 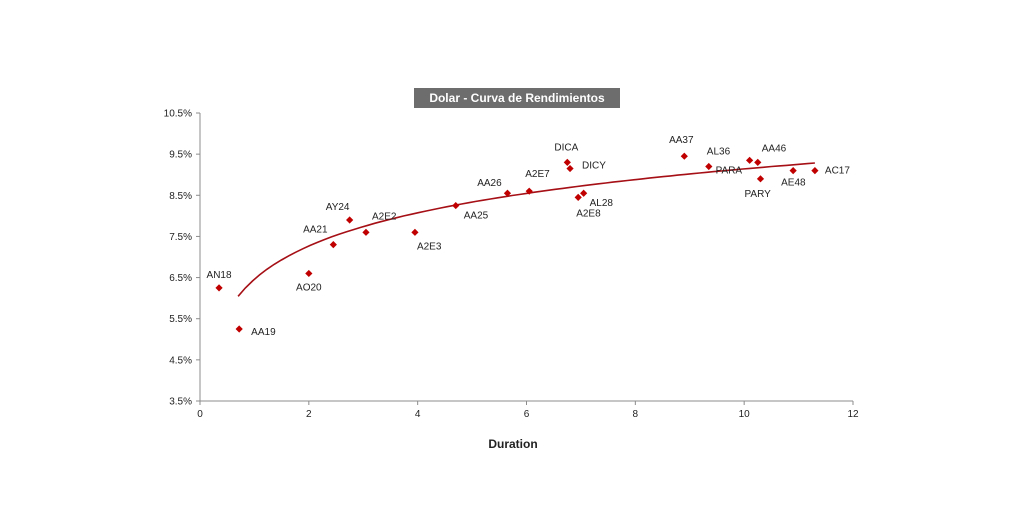 I want to click on chart-title-text: Dolar - Curva de Rendimientos, so click(x=517, y=98).